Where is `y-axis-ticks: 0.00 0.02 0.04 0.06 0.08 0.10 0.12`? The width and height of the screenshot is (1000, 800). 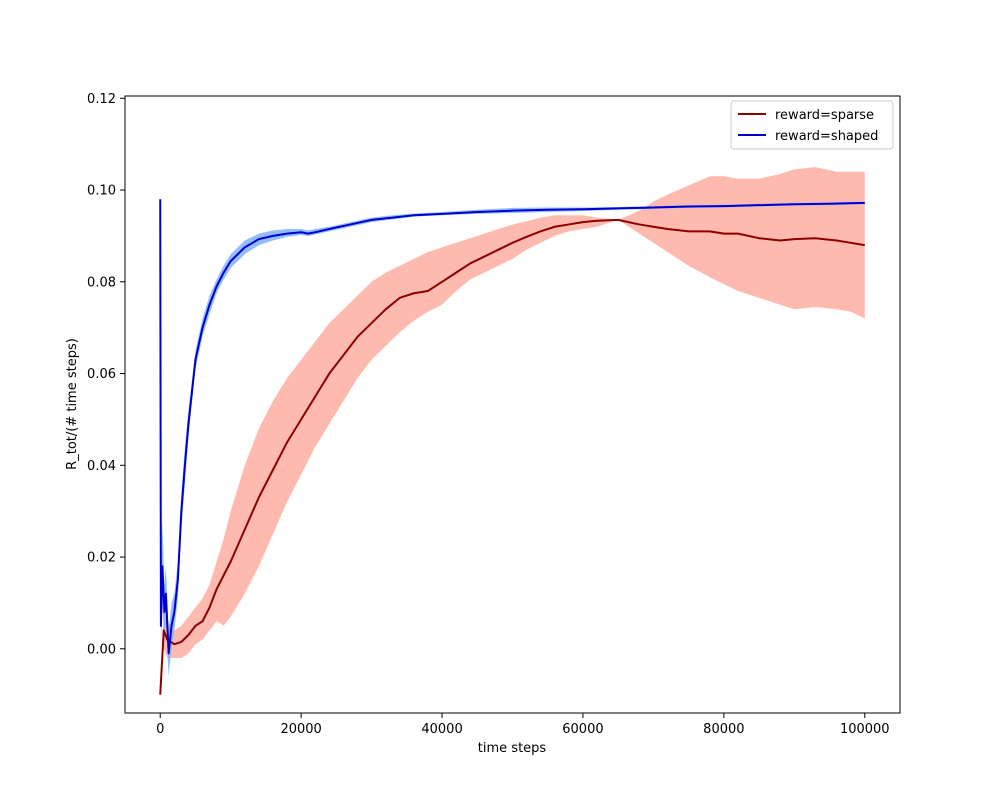
y-axis-ticks: 0.00 0.02 0.04 0.06 0.08 0.10 0.12 is located at coordinates (106, 374).